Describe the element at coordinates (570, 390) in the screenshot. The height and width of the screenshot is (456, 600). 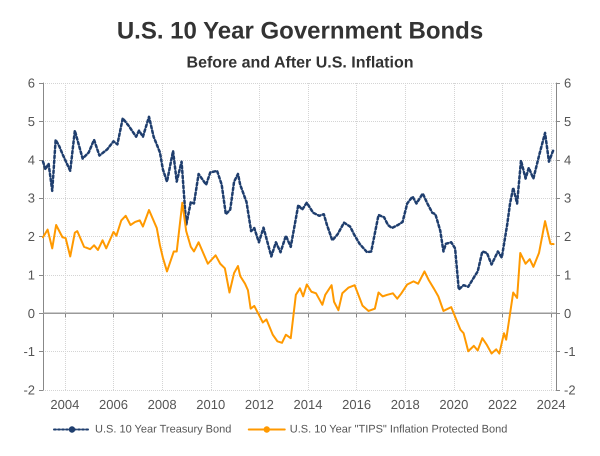
I see `y2-tick-label: -2` at that location.